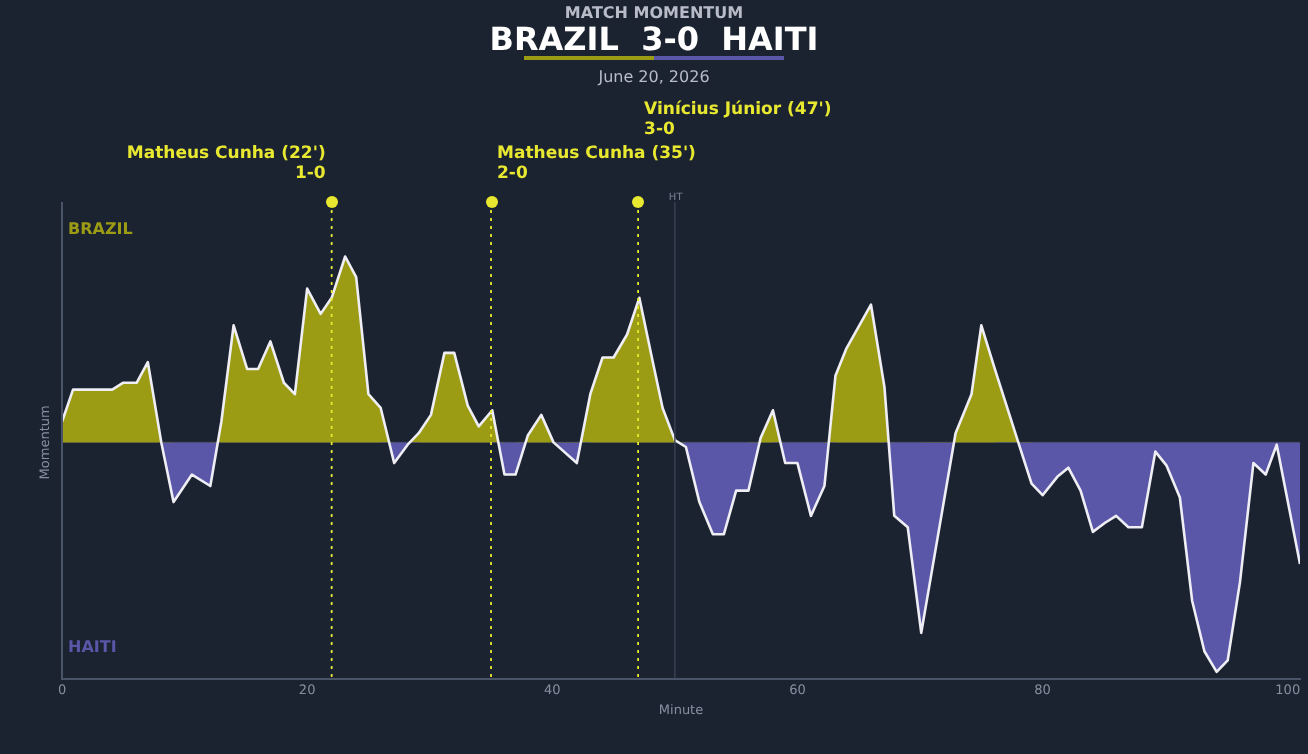  What do you see at coordinates (654, 13) in the screenshot?
I see `text: MATCH MOMENTUM` at bounding box center [654, 13].